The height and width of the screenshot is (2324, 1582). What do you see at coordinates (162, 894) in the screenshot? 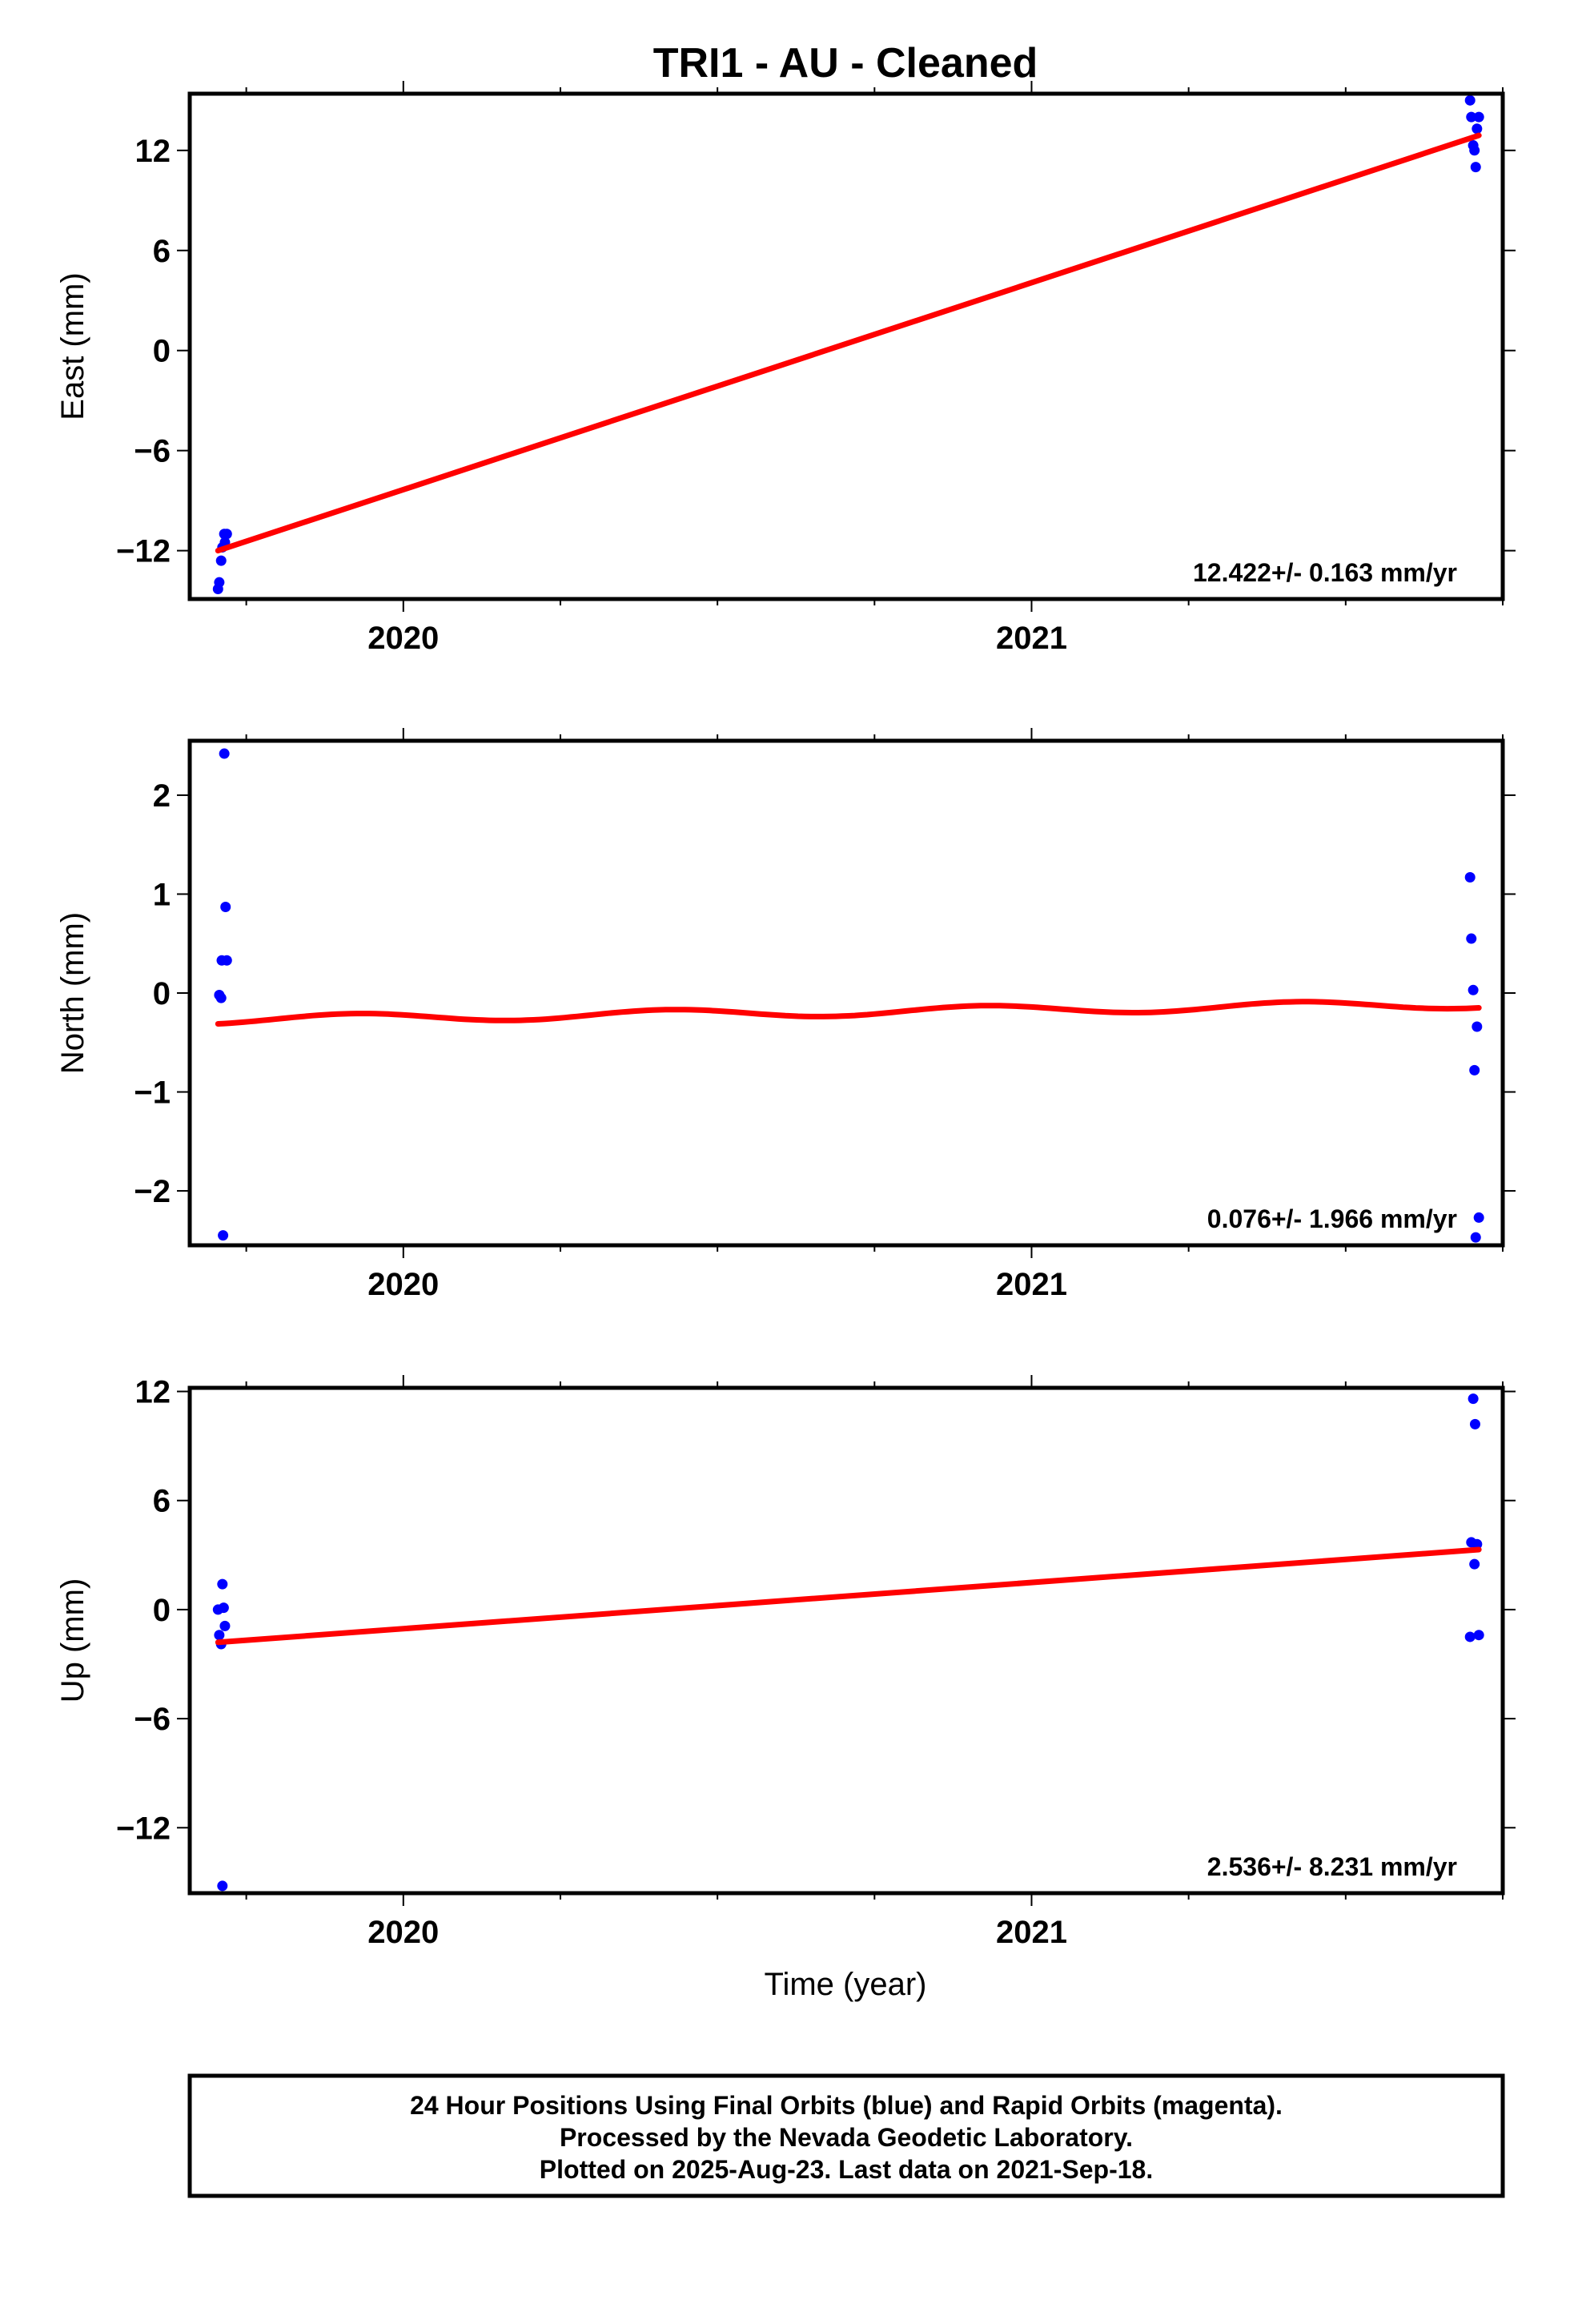
I see `north-y-tick-label: 1` at bounding box center [162, 894].